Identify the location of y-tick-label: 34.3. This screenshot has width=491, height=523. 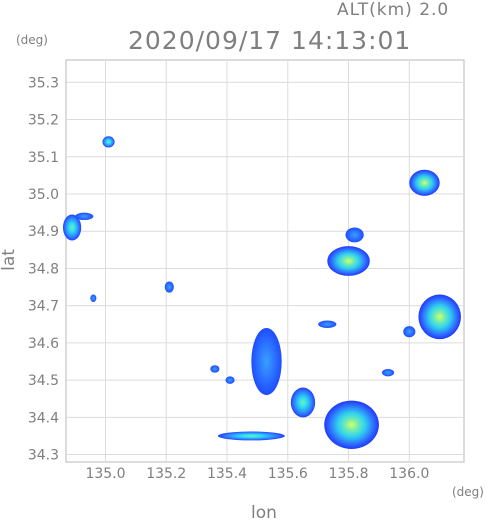
(43, 456).